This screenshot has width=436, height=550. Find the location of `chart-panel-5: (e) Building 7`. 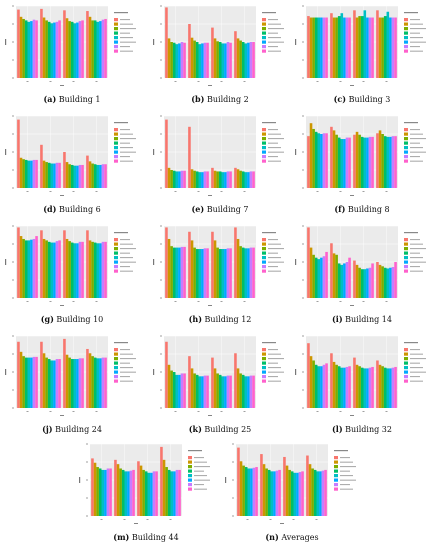

chart-panel-5: (e) Building 7 is located at coordinates (221, 165).